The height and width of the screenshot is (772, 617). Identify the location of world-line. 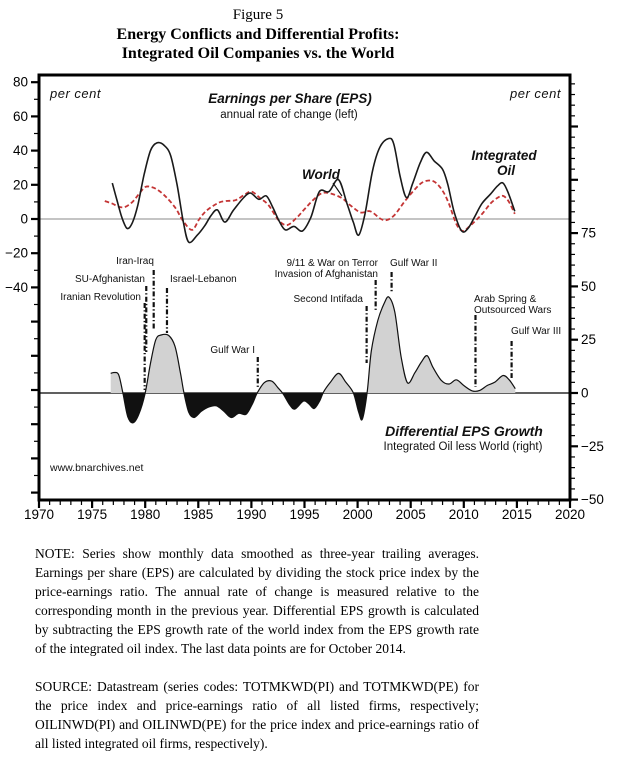
(310, 205).